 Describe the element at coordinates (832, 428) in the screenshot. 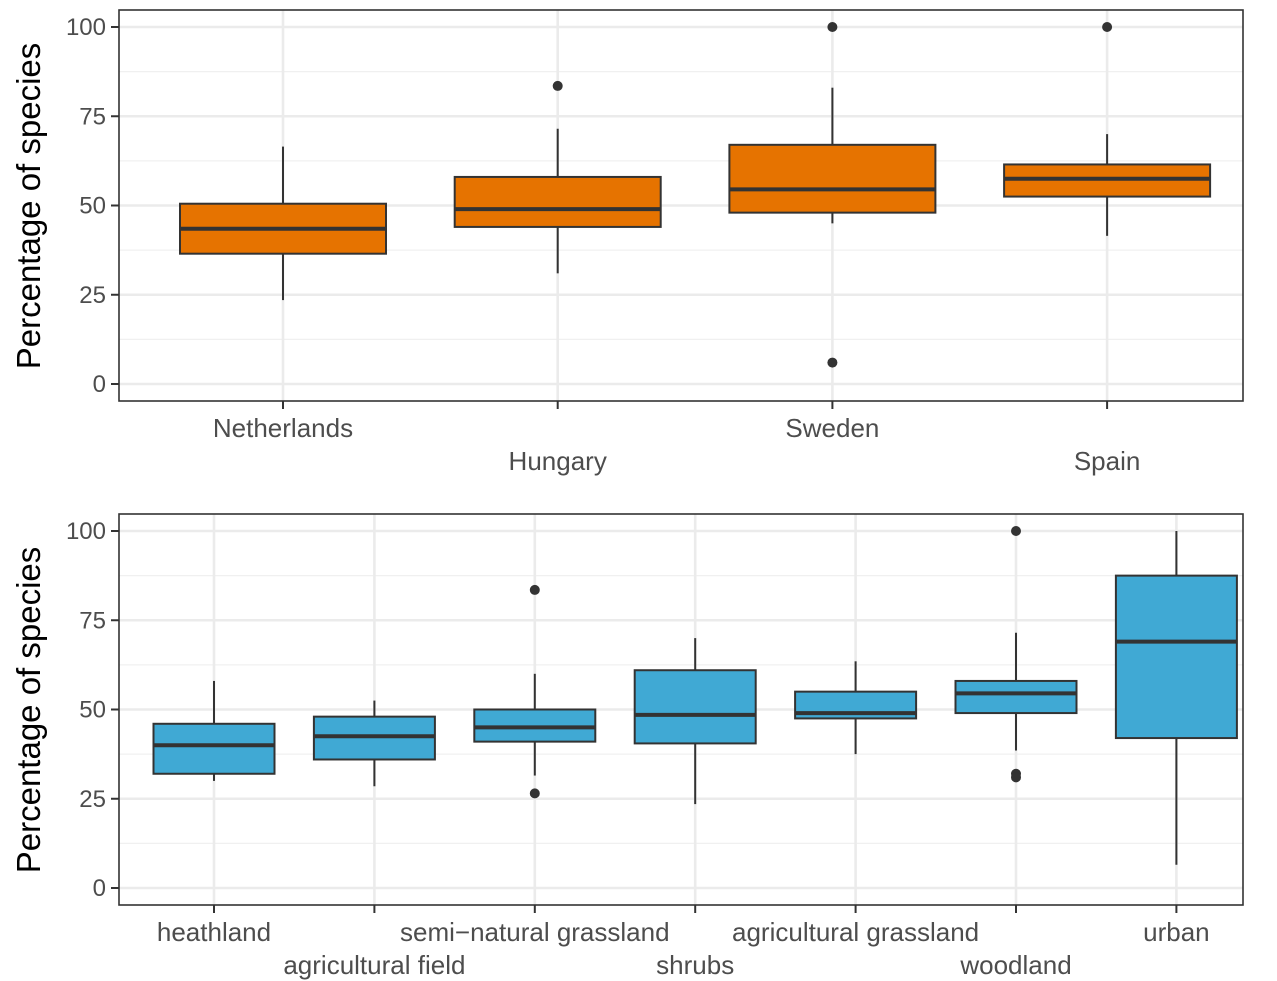

I see `x-tick-label: Sweden` at that location.